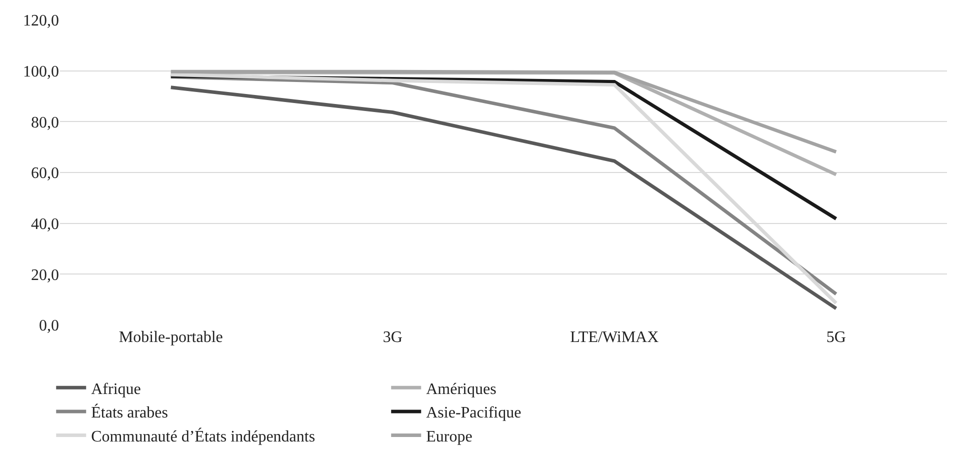 This screenshot has width=967, height=465. Describe the element at coordinates (615, 337) in the screenshot. I see `x-tick-label: LTE/WiMAX` at that location.